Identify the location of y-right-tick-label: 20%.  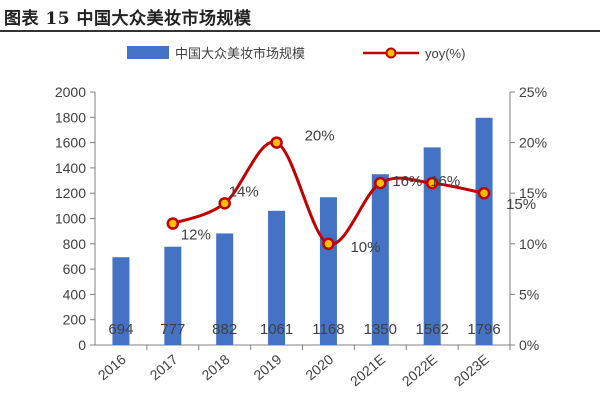
(533, 143).